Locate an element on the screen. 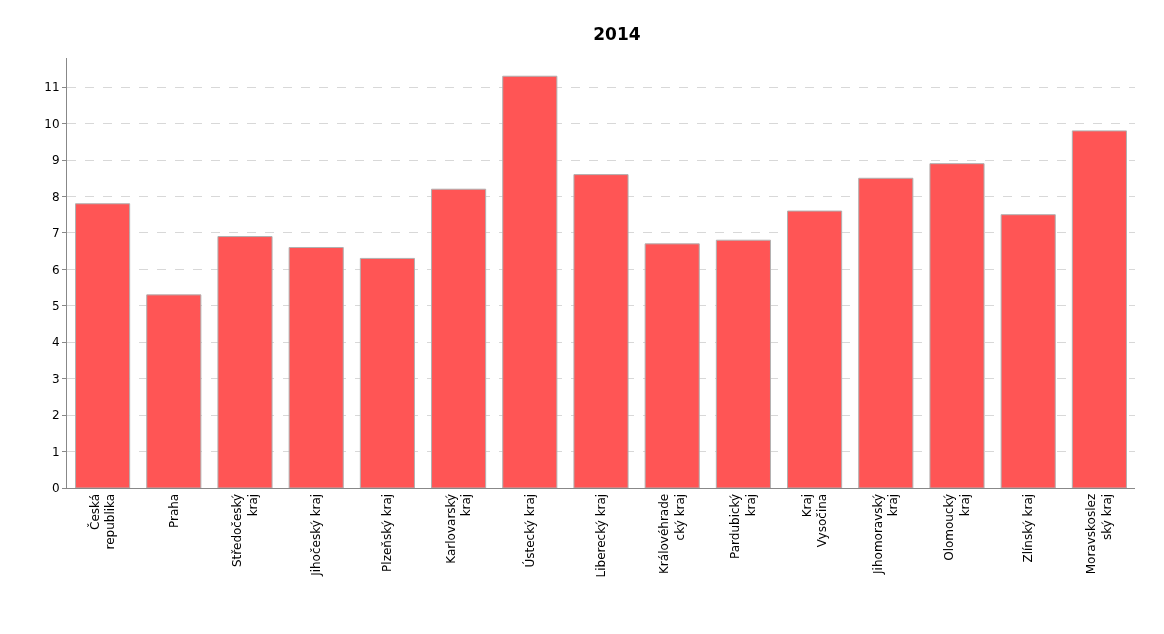 Image resolution: width=1164 pixels, height=634 pixels. y-tick-label: 4 is located at coordinates (55, 342).